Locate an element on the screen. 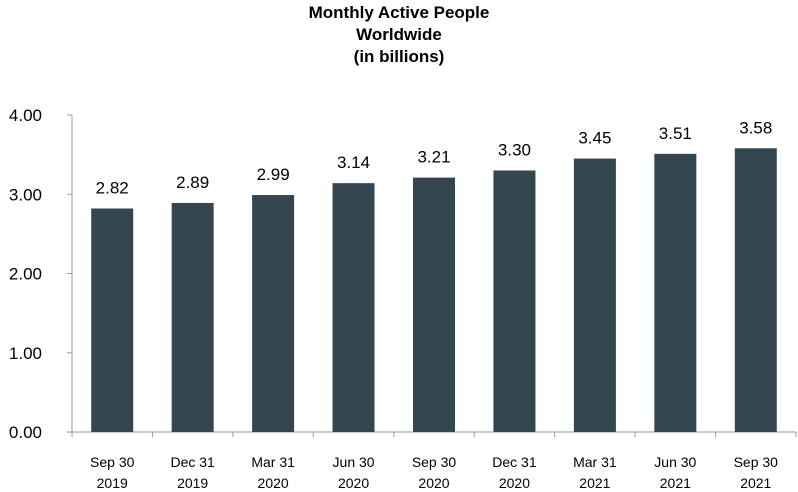 The image size is (798, 492). y-tick-label: 4.00 is located at coordinates (25, 115).